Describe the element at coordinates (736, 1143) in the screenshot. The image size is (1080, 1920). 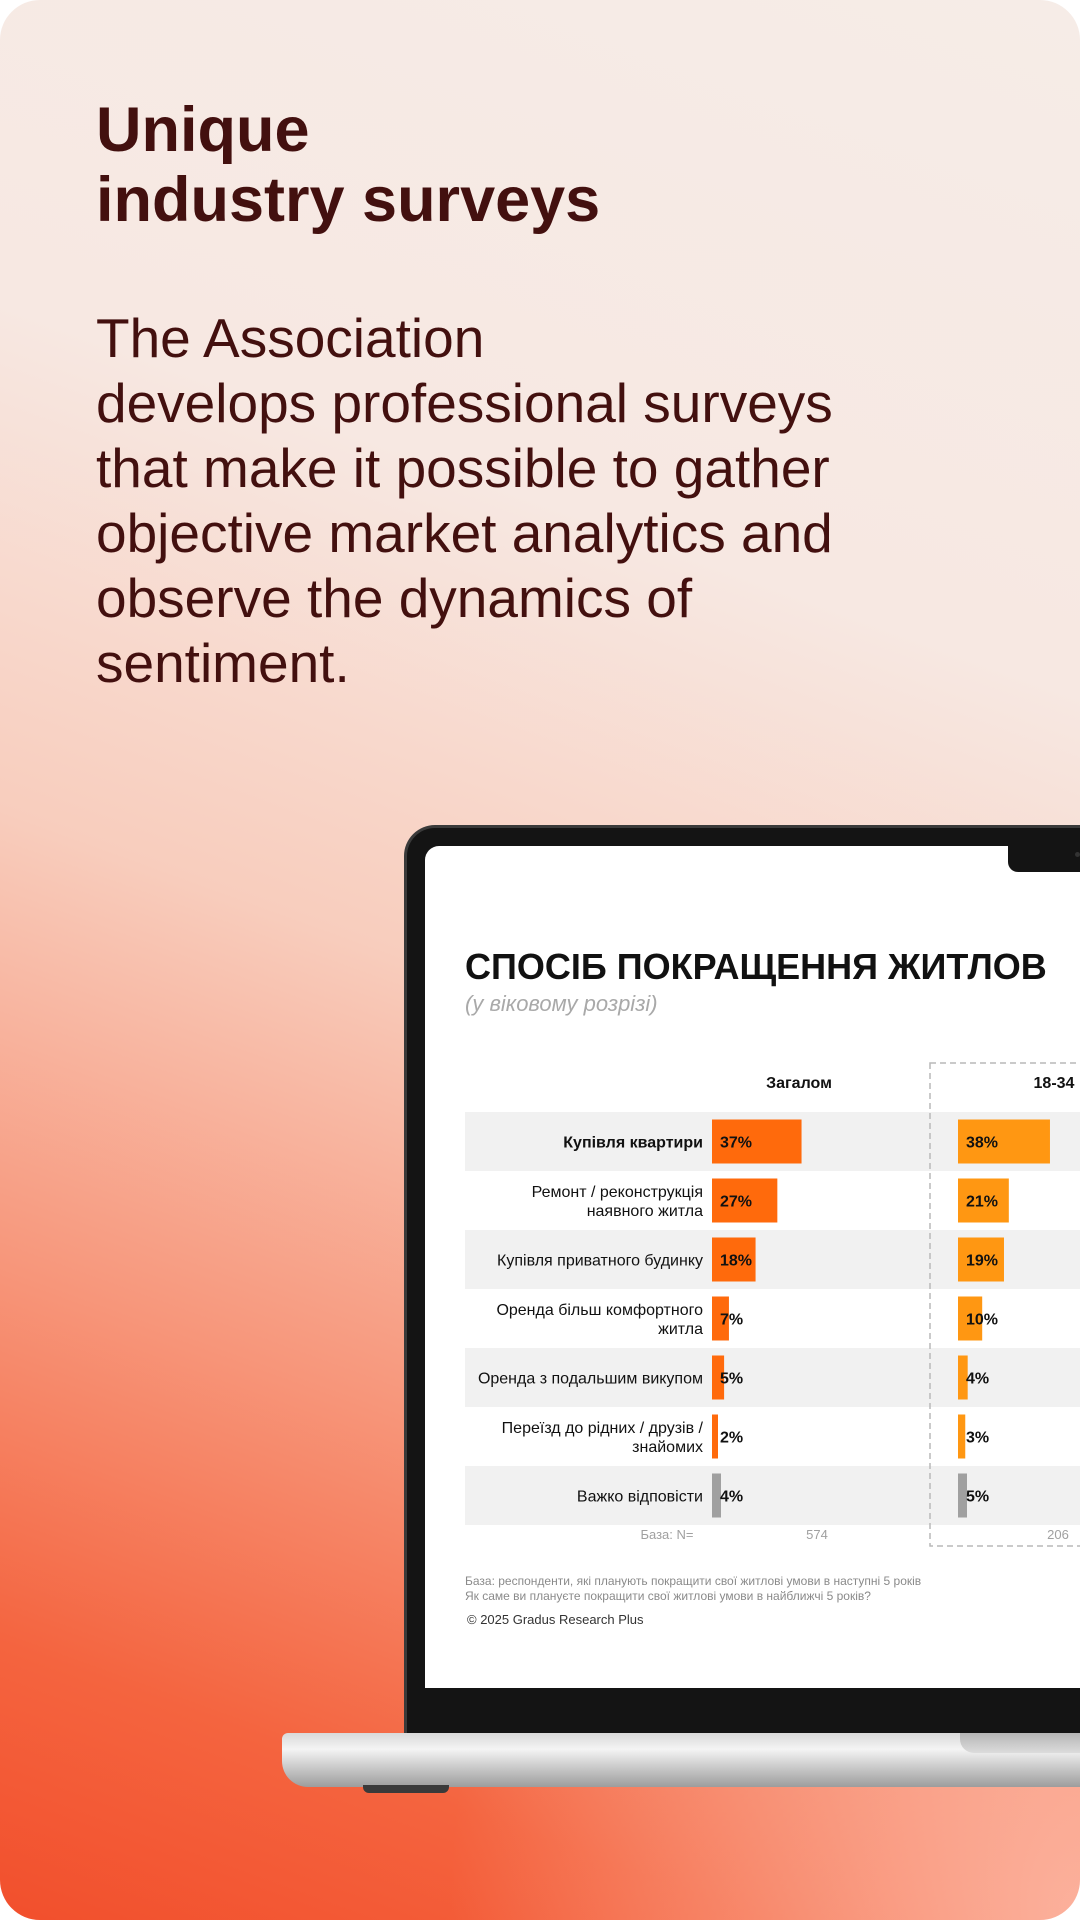
I see `data-label: 37%` at that location.